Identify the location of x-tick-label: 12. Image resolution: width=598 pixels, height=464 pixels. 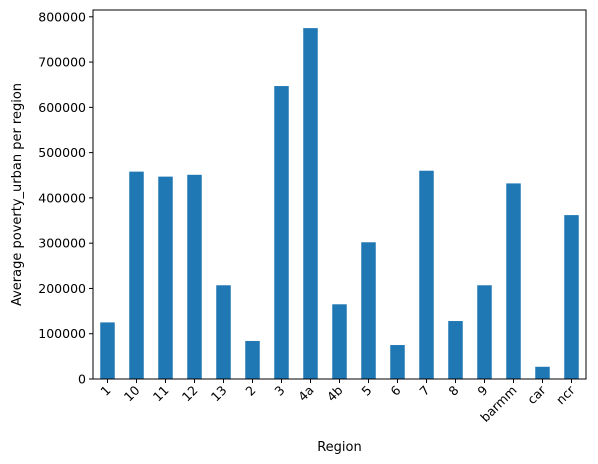
(190, 394).